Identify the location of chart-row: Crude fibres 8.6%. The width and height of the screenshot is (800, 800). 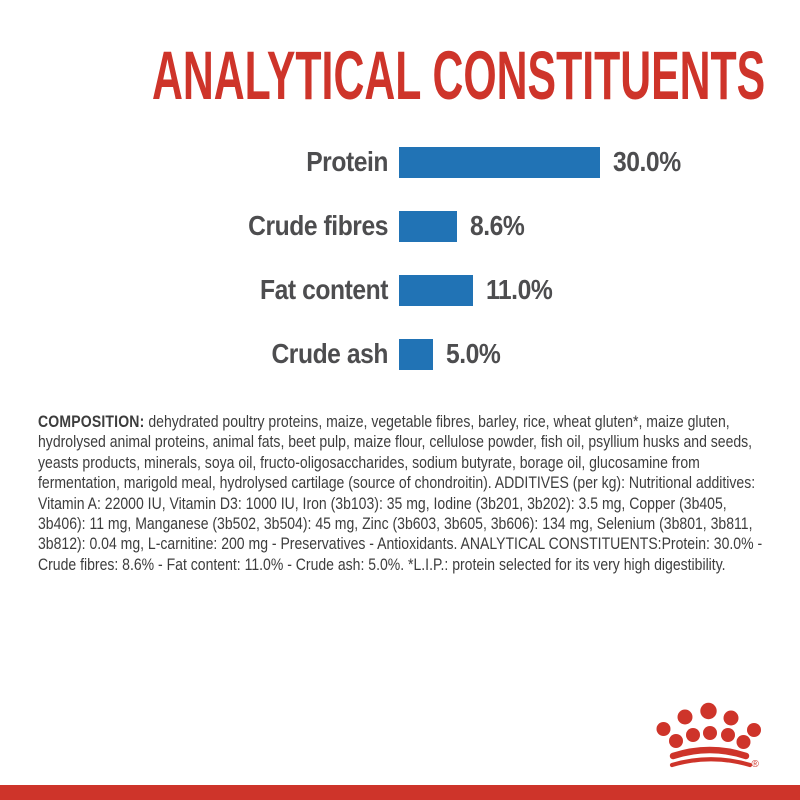
(400, 226).